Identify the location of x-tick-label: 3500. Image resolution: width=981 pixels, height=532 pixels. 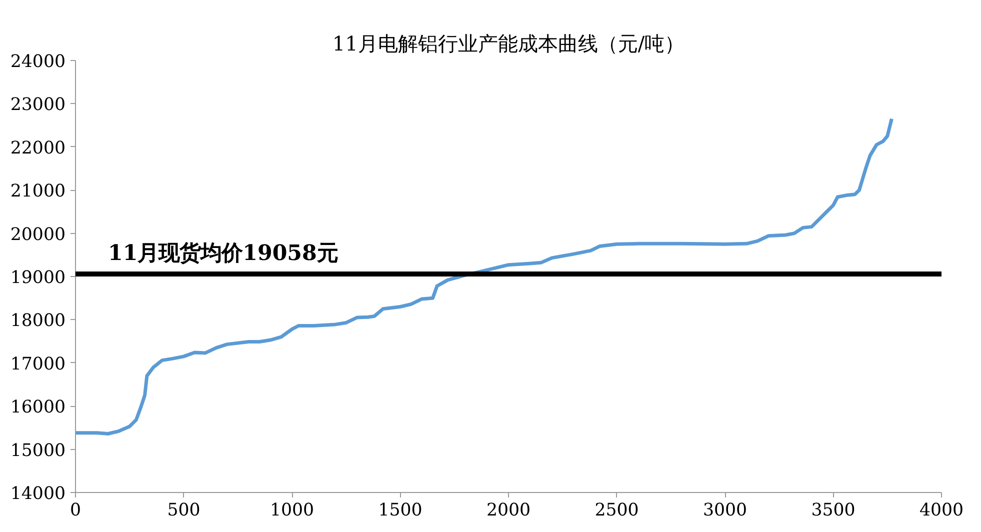
(833, 510).